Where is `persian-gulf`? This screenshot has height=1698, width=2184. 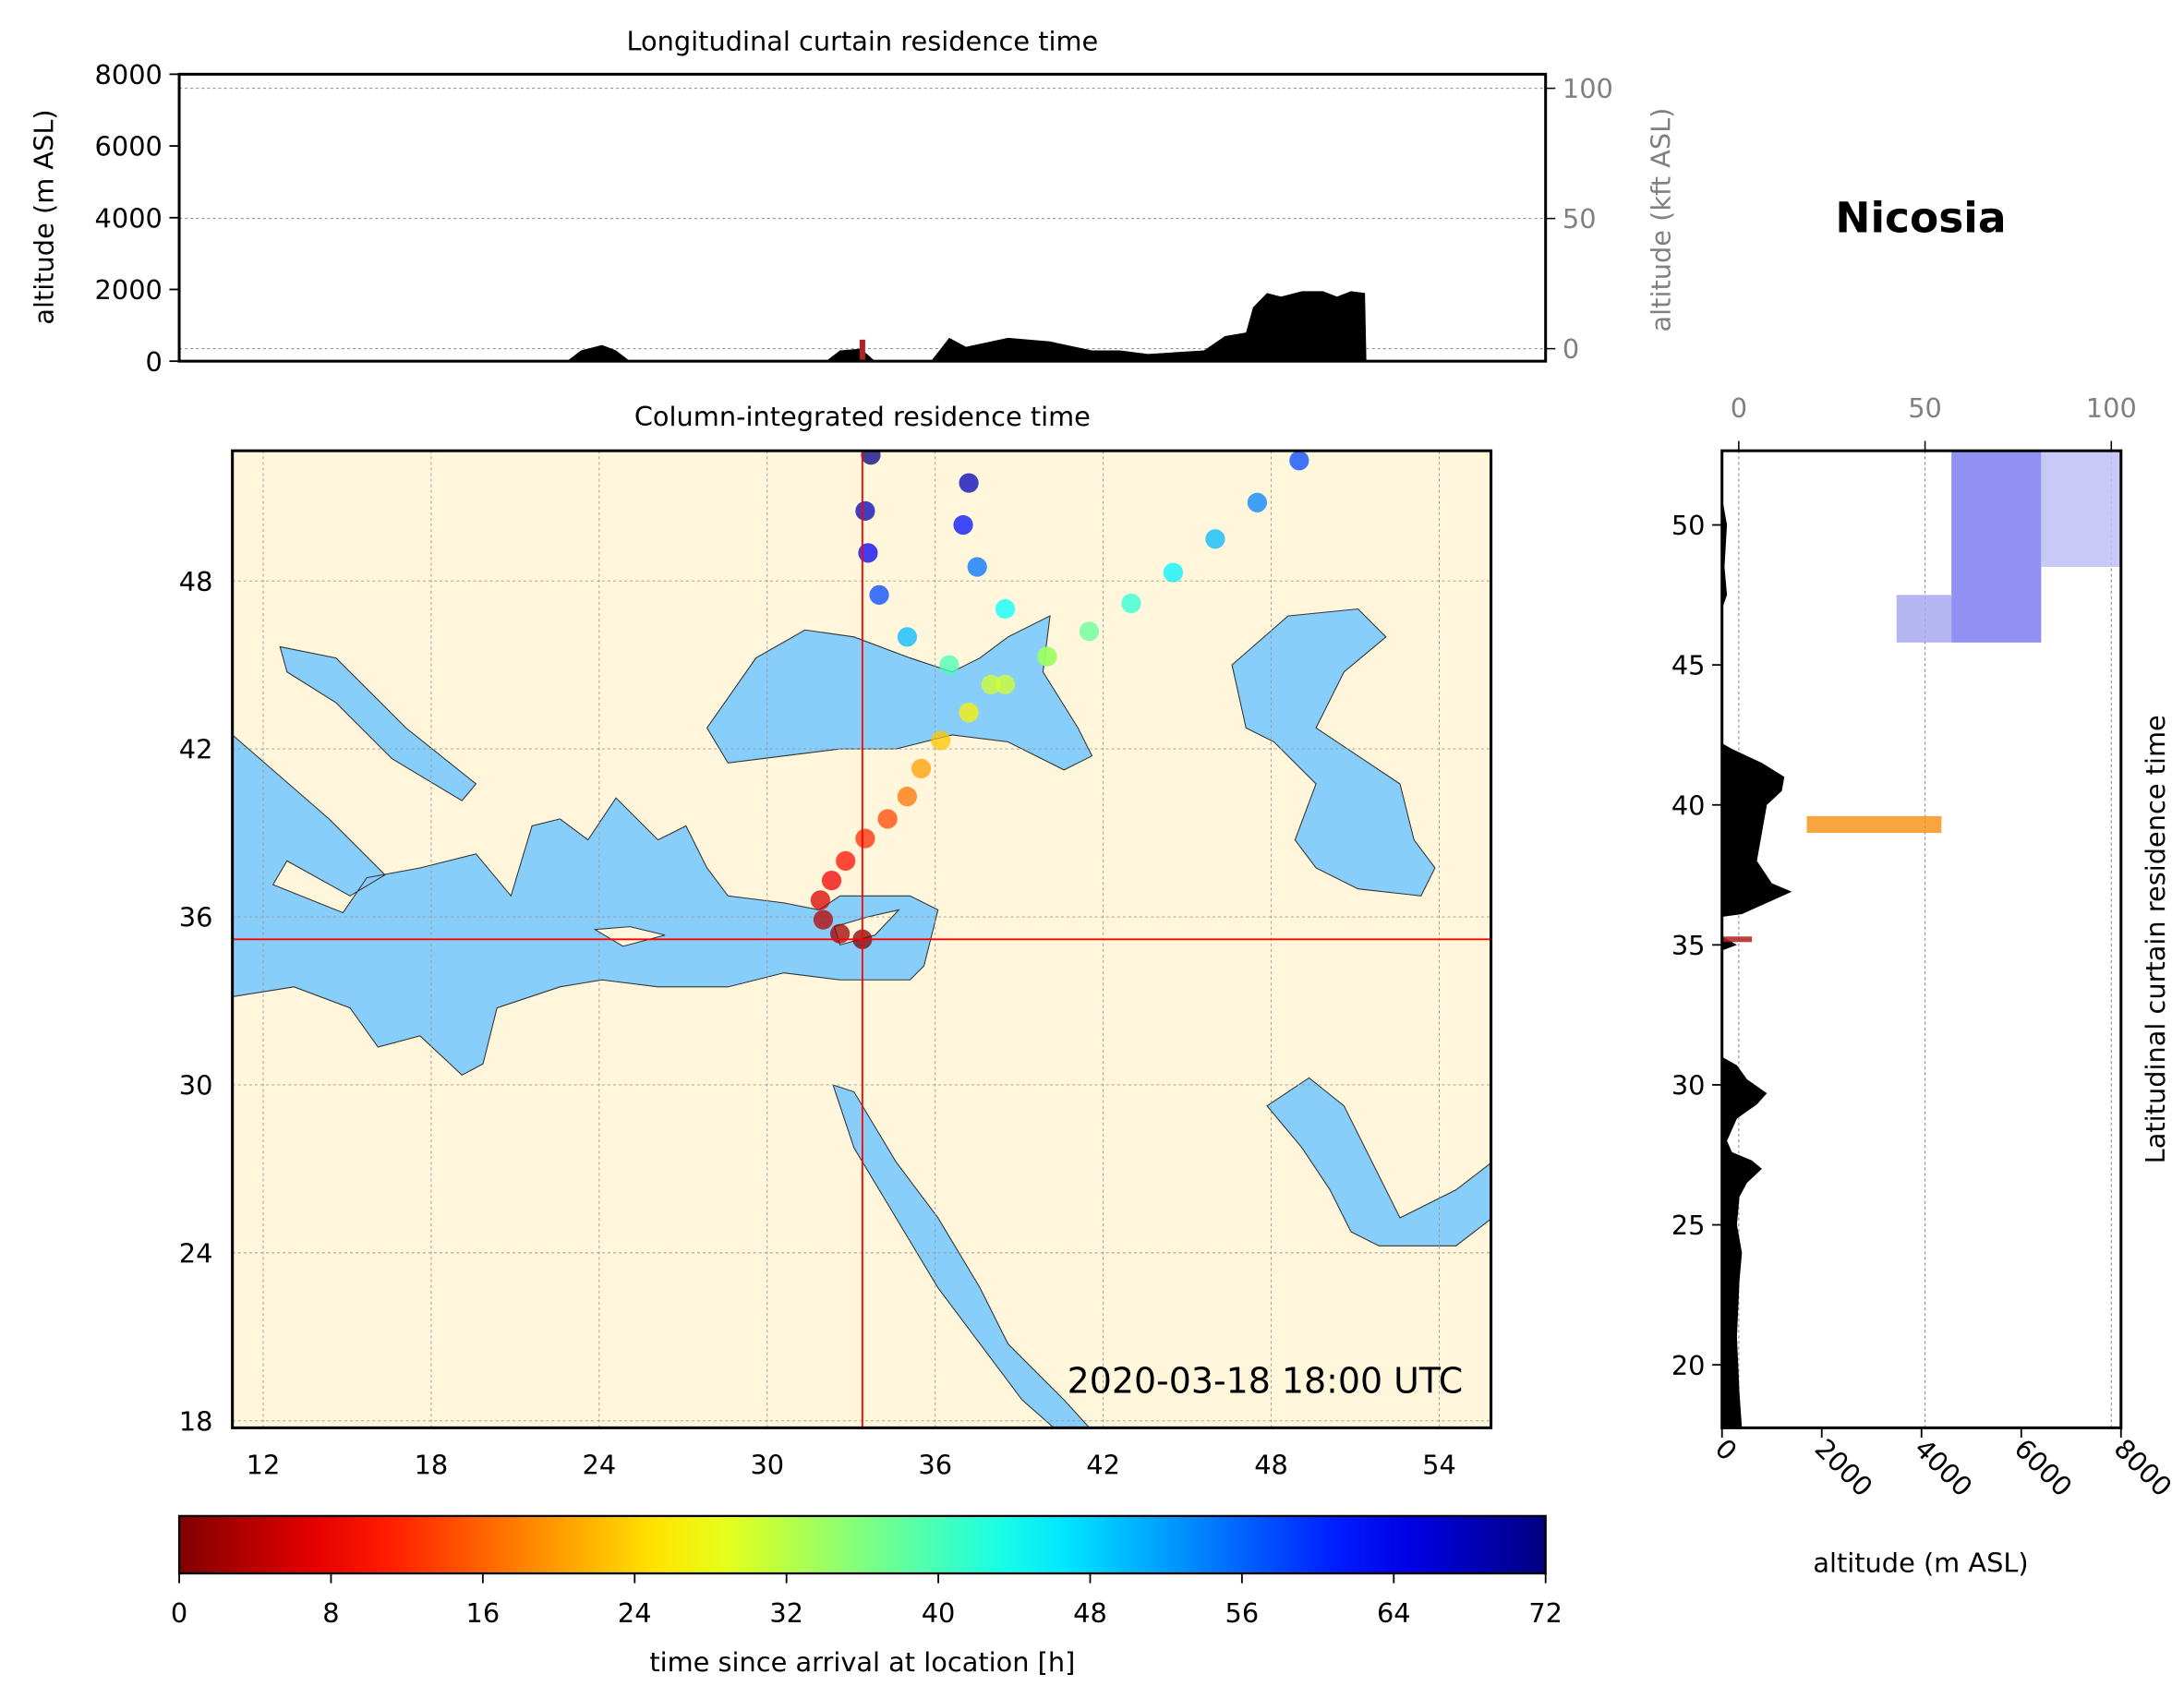
persian-gulf is located at coordinates (1378, 1161).